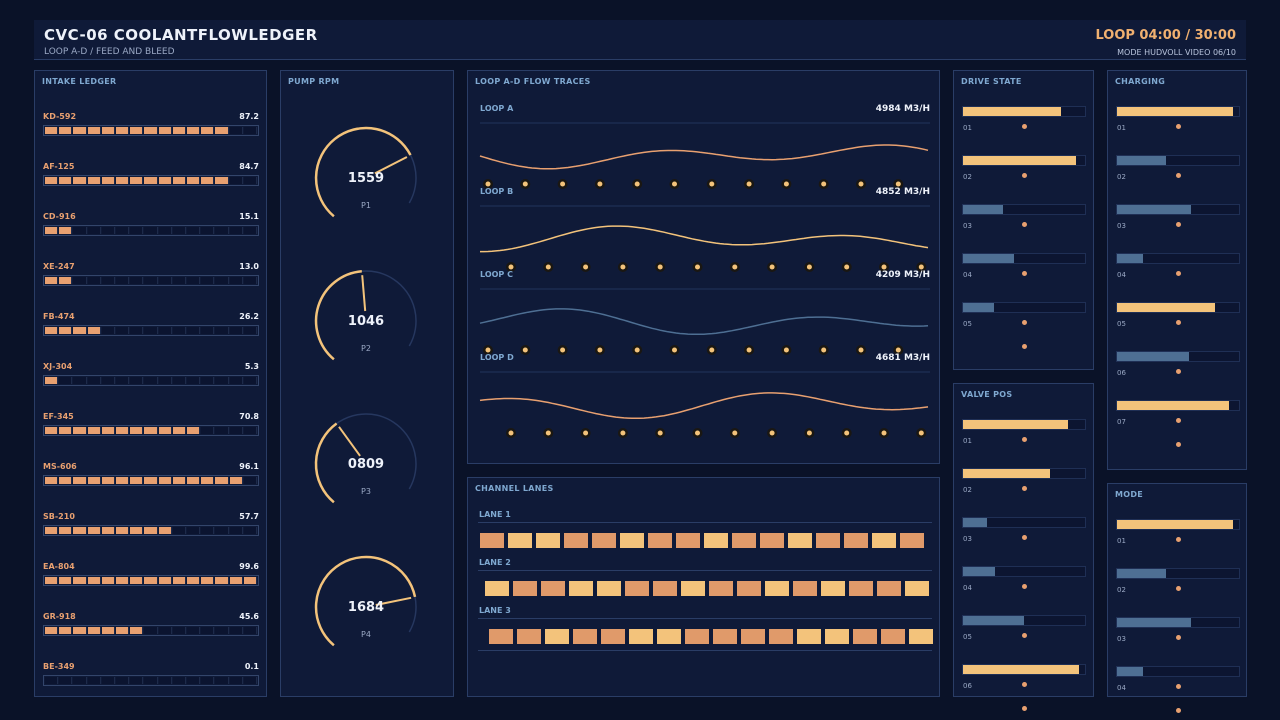  Describe the element at coordinates (338, 315) in the screenshot. I see `gauge-level-arc` at that location.